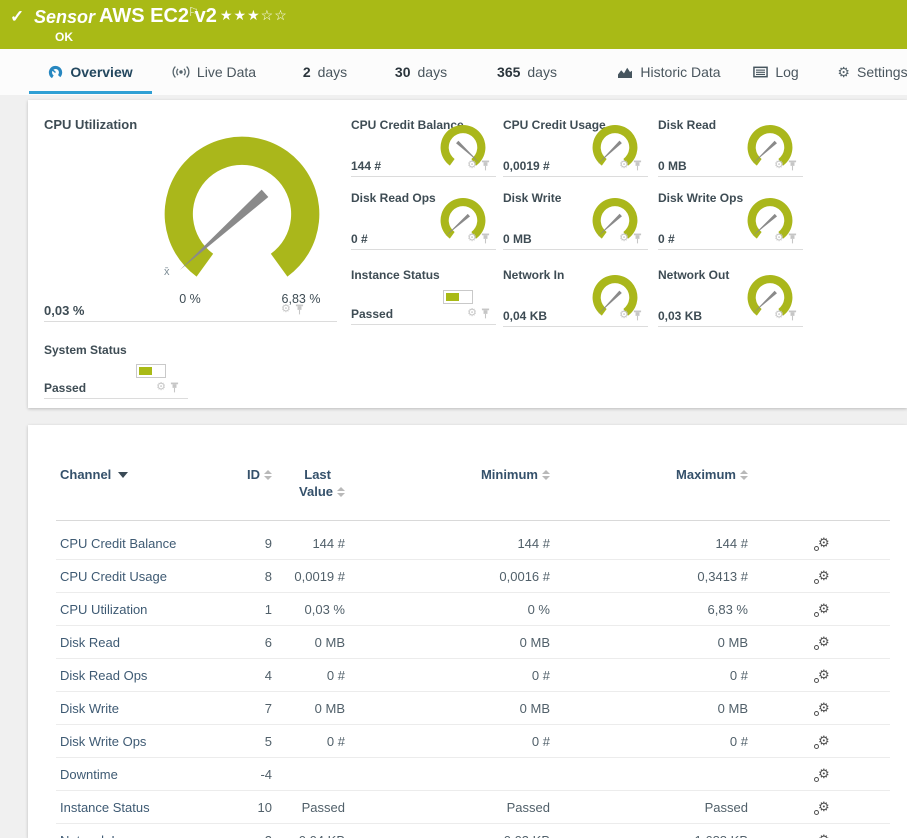 The width and height of the screenshot is (907, 838). Describe the element at coordinates (672, 166) in the screenshot. I see `gauge-value: 0 MB` at that location.